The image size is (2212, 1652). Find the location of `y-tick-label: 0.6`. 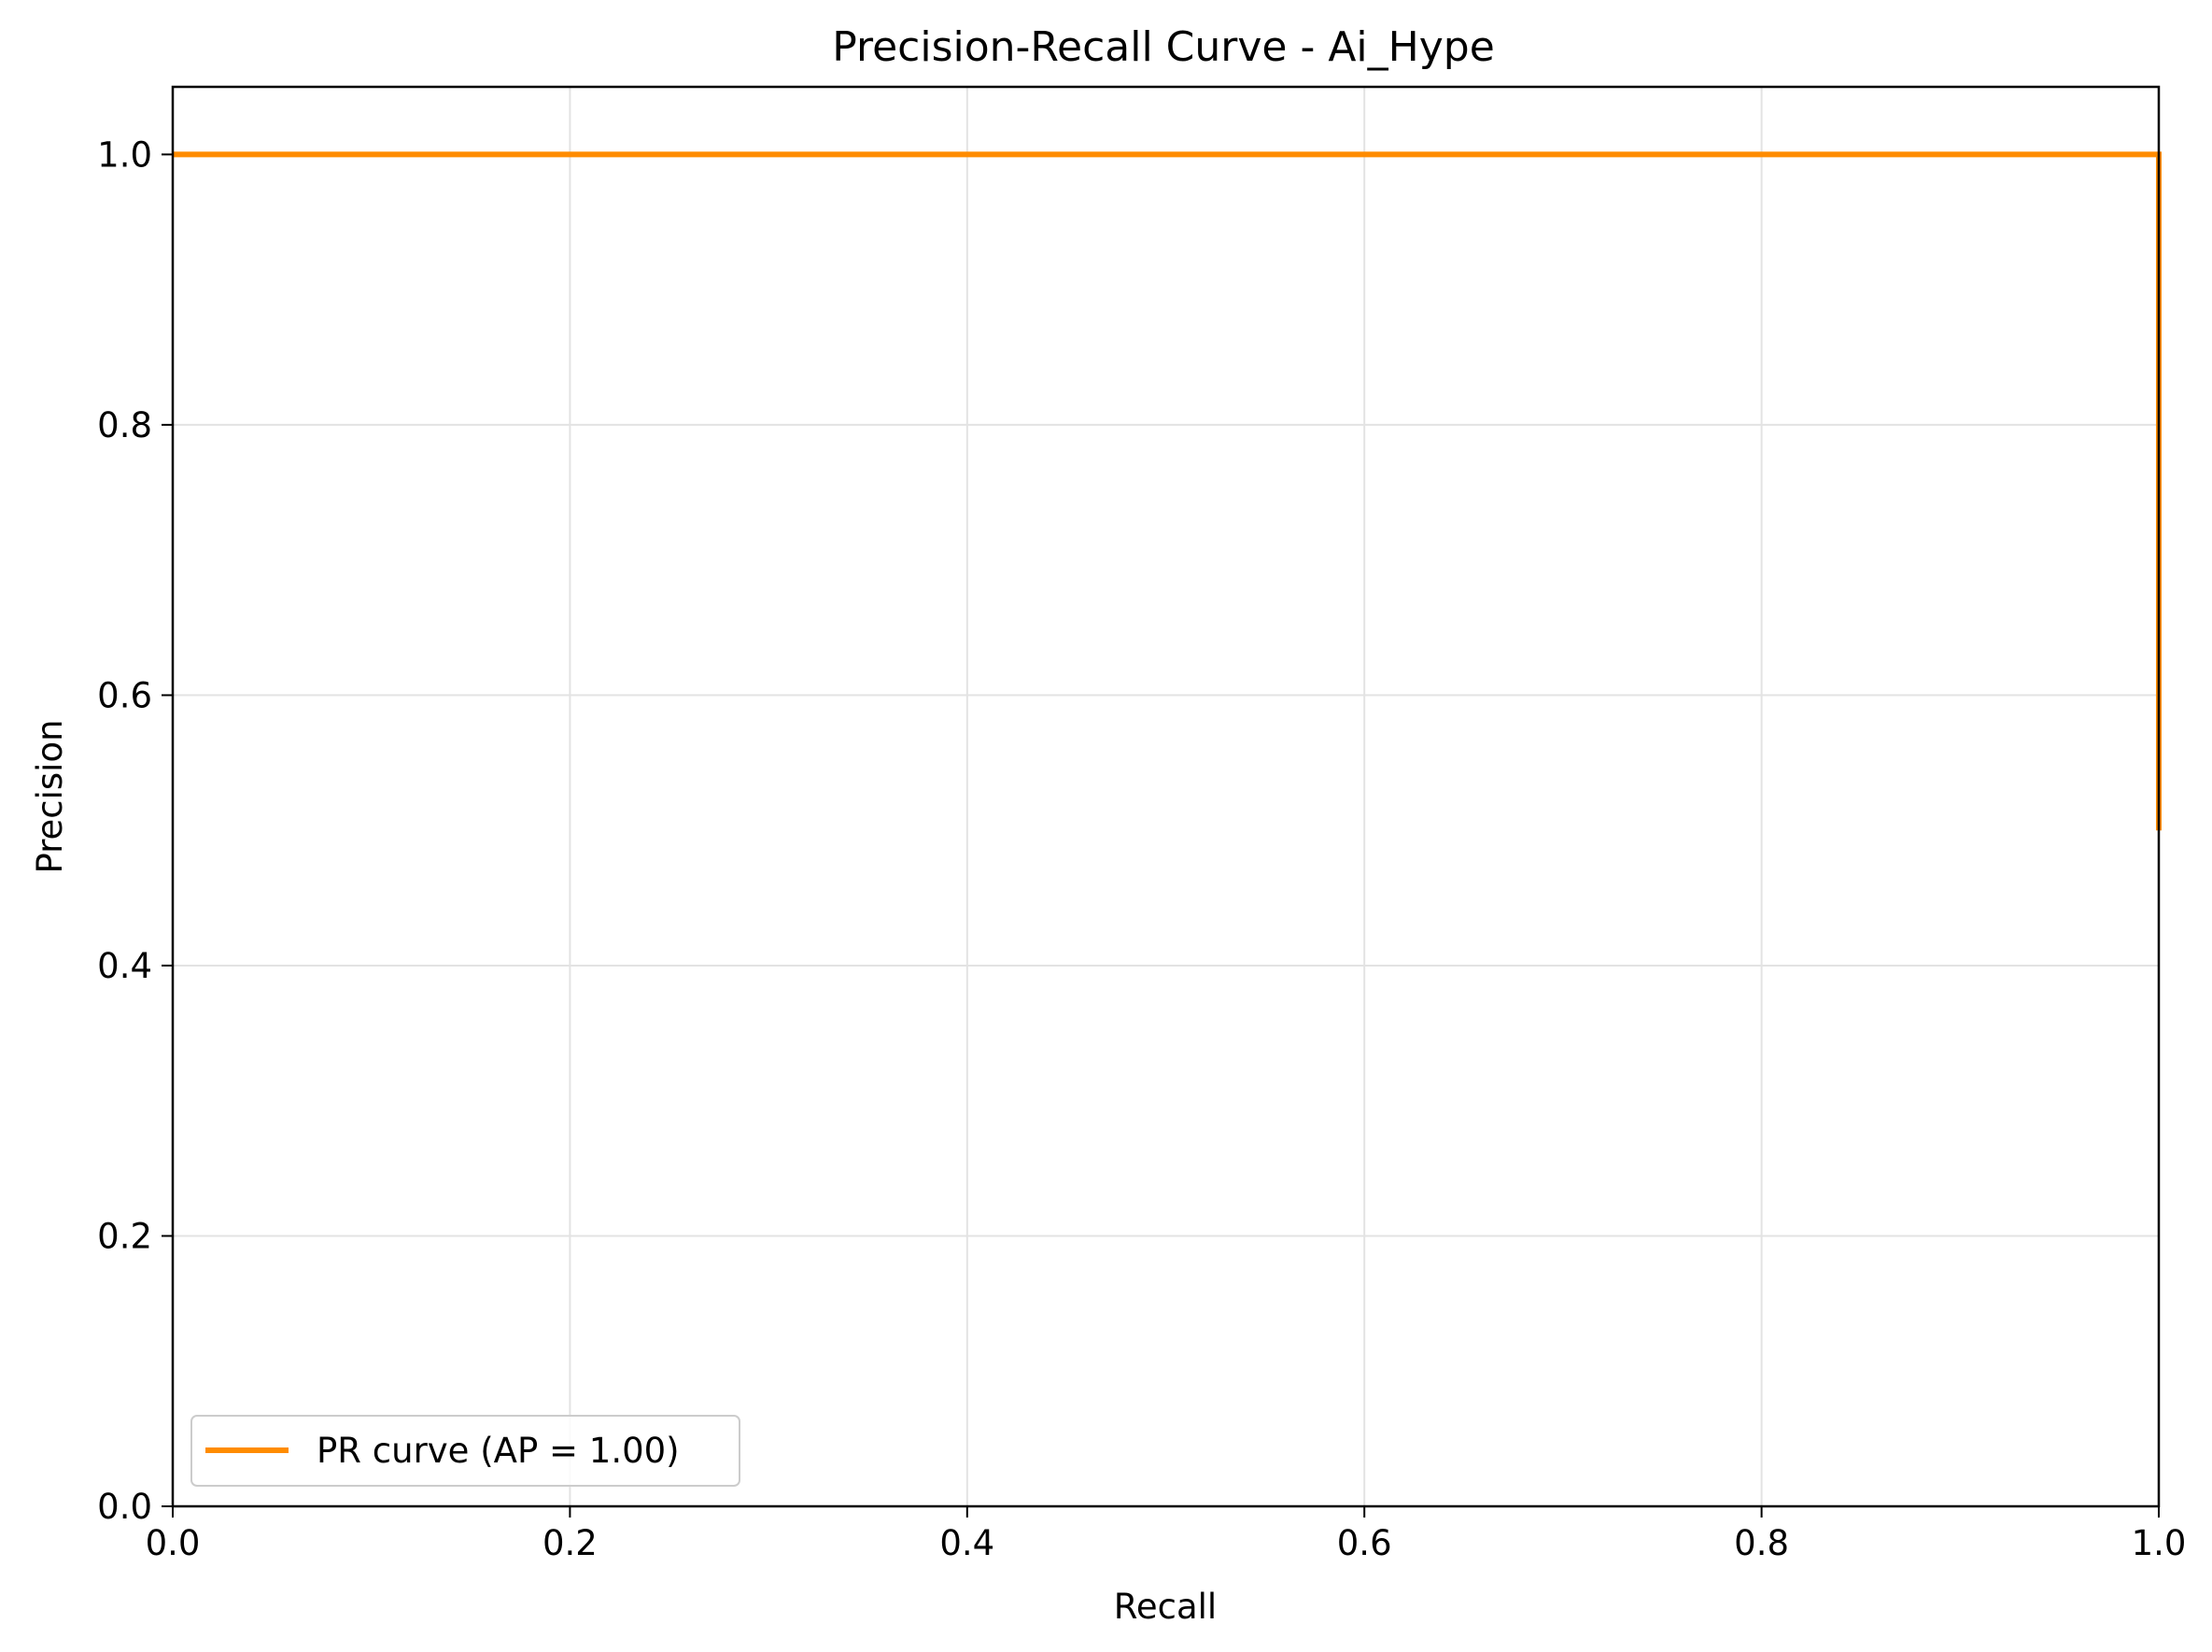

y-tick-label: 0.6 is located at coordinates (124, 695).